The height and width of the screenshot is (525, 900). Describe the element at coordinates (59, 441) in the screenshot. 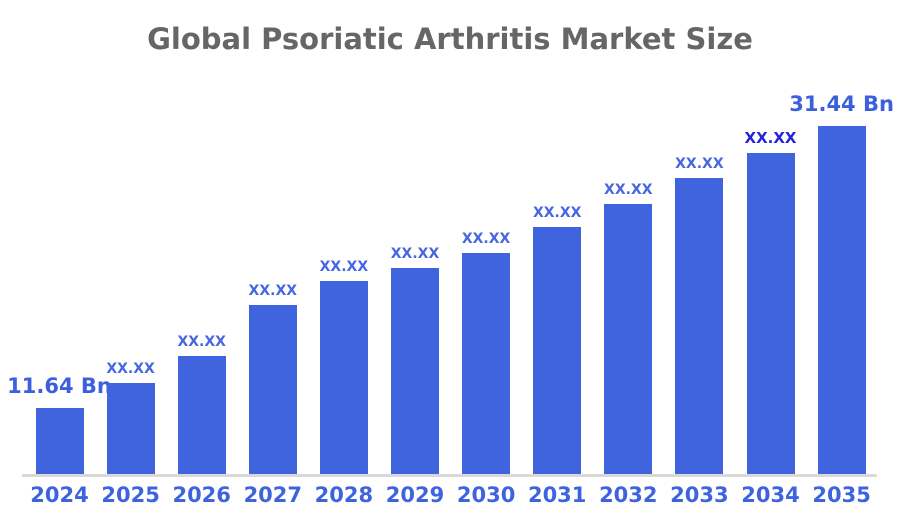

I see `bar-2024` at that location.